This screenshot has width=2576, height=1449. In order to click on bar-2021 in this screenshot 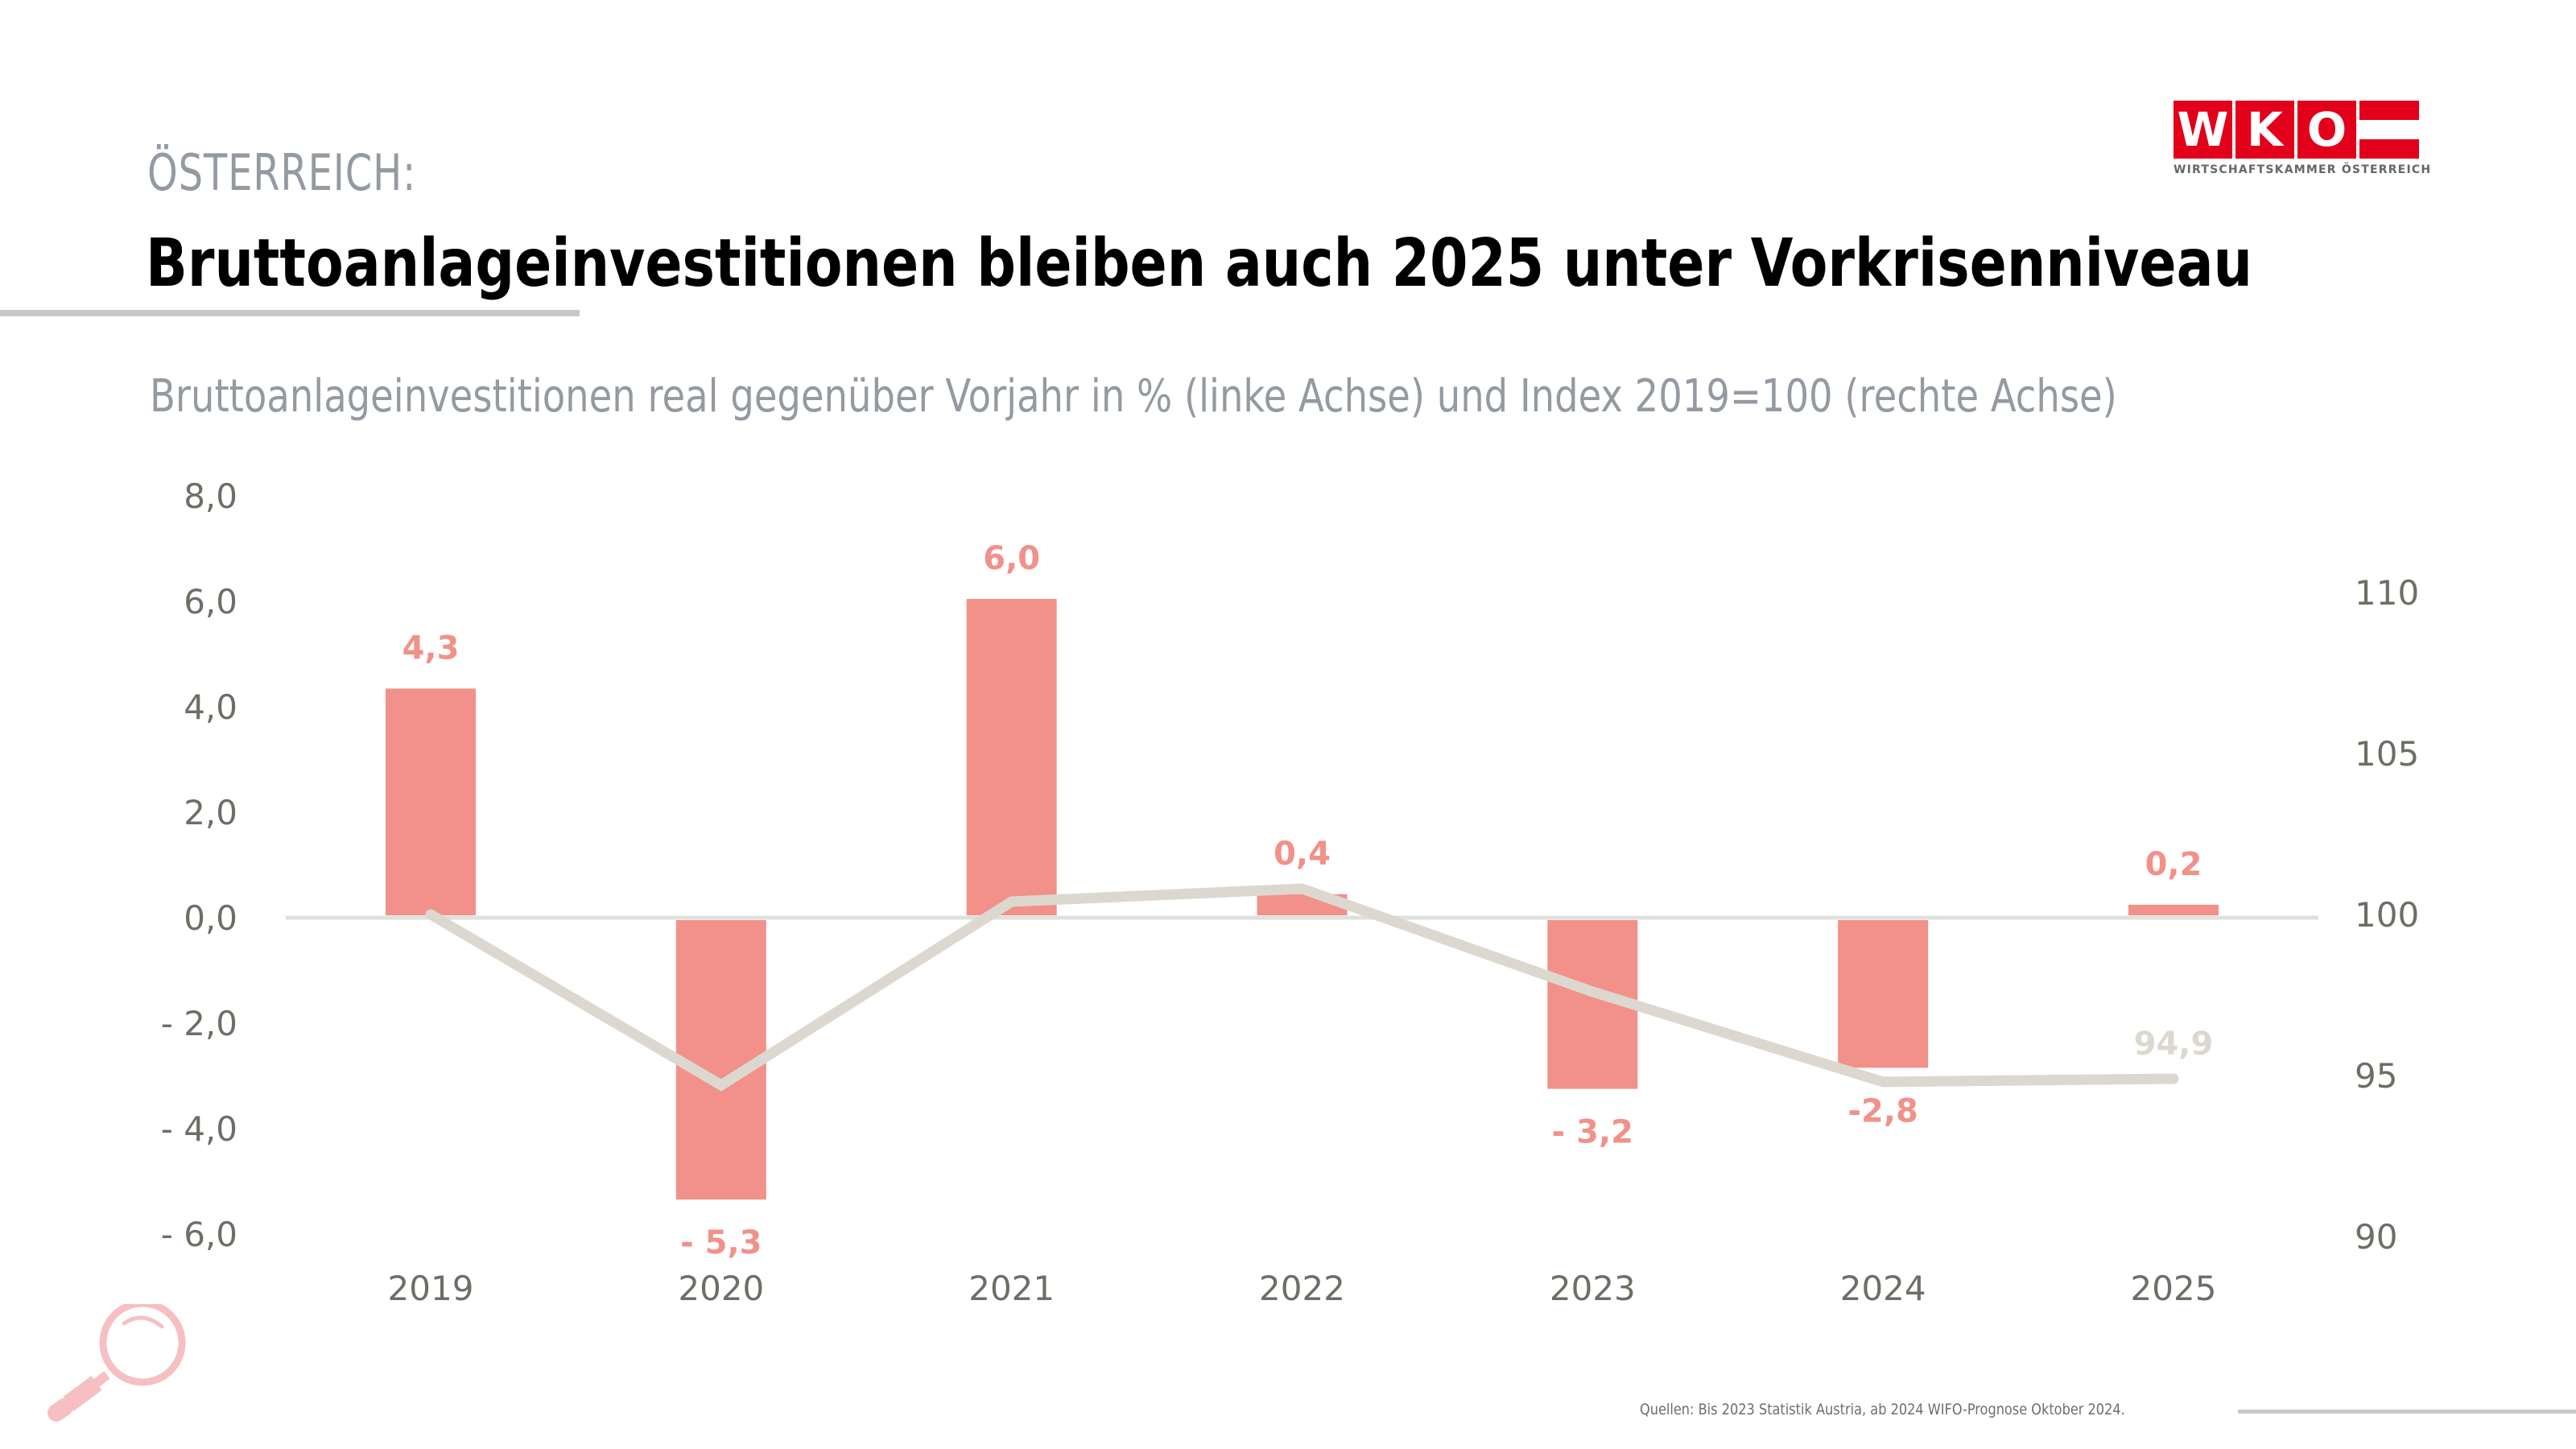, I will do `click(1011, 757)`.